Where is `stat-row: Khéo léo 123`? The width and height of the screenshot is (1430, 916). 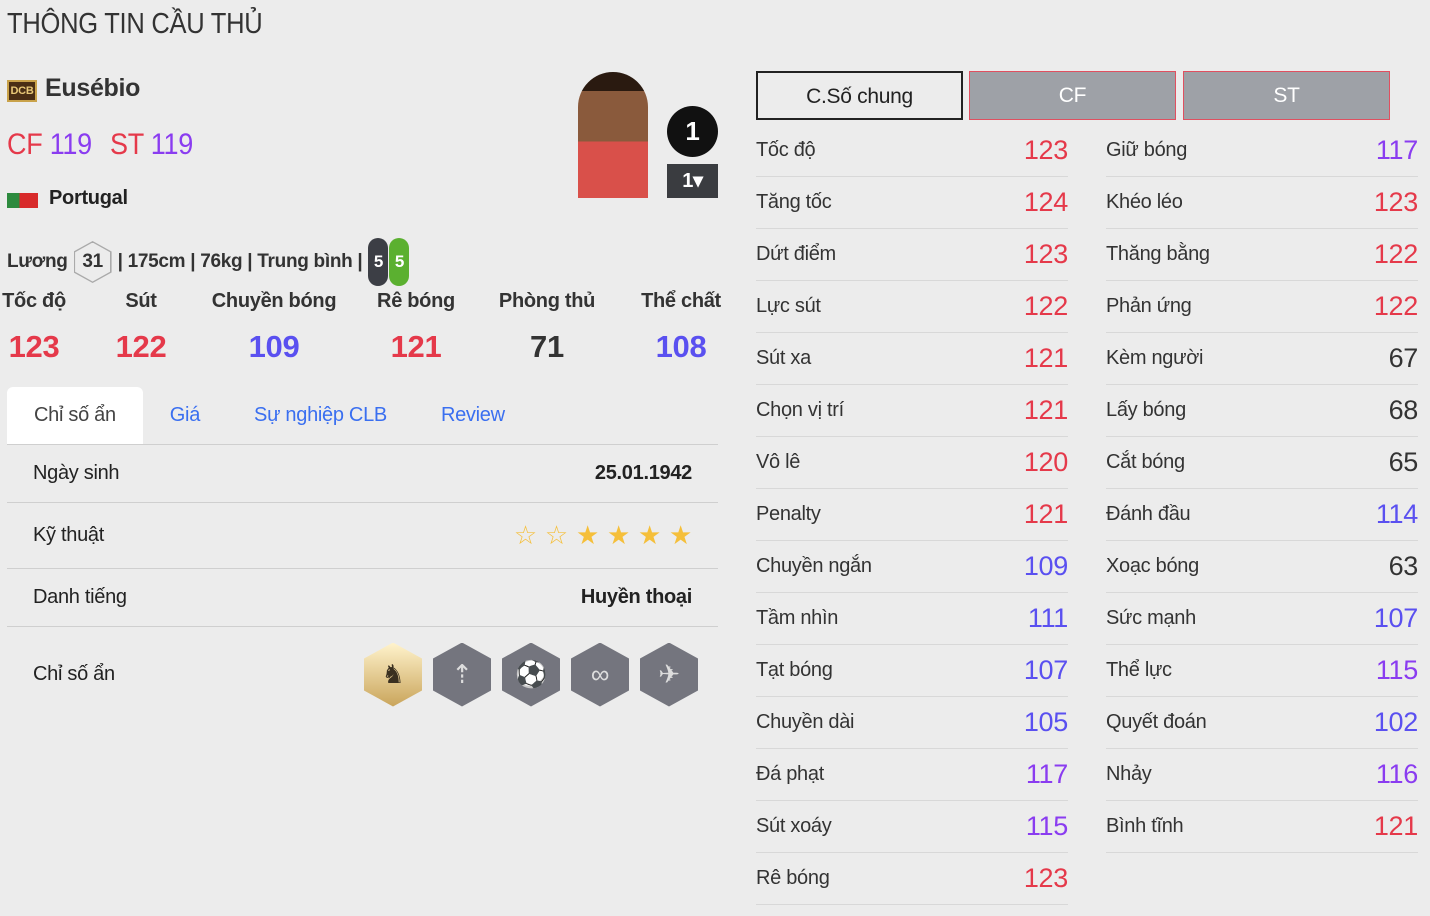
stat-row: Khéo léo 123 is located at coordinates (1262, 203).